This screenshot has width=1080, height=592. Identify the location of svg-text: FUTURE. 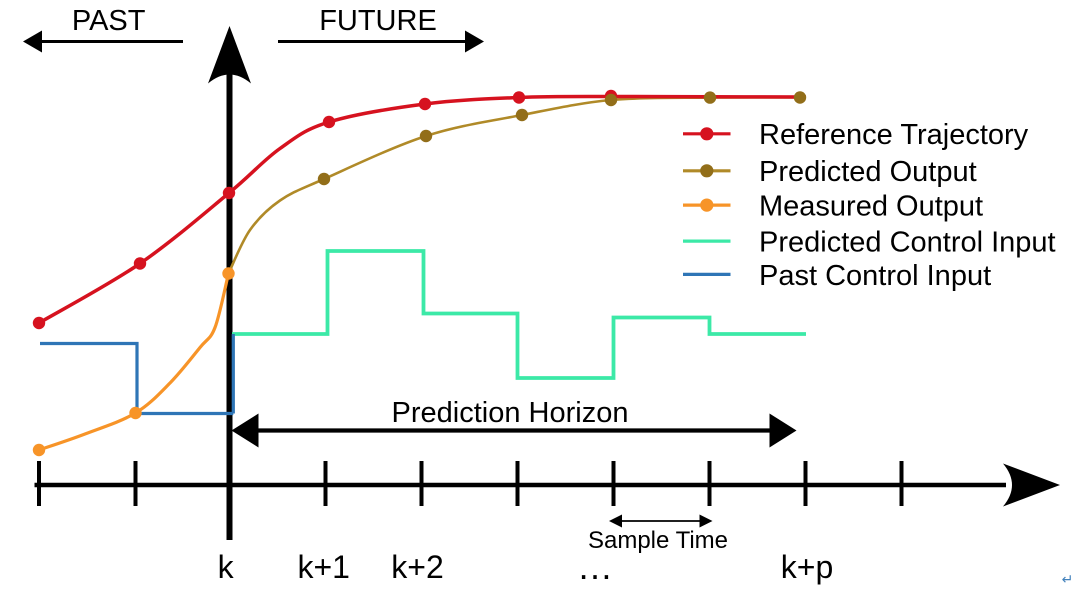
(378, 21).